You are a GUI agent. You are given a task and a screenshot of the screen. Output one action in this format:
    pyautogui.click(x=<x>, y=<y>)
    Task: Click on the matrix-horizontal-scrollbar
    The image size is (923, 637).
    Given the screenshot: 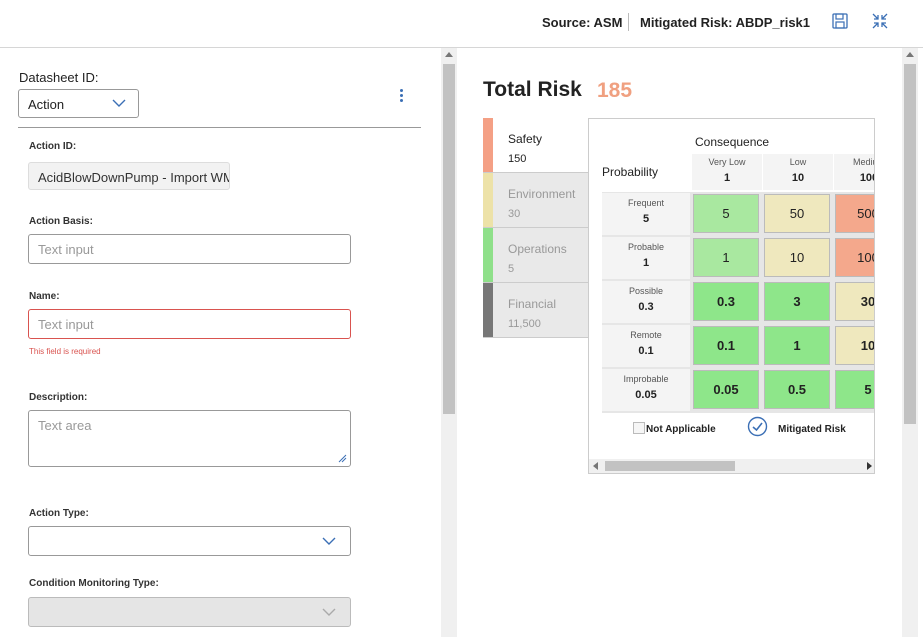 What is the action you would take?
    pyautogui.click(x=731, y=466)
    